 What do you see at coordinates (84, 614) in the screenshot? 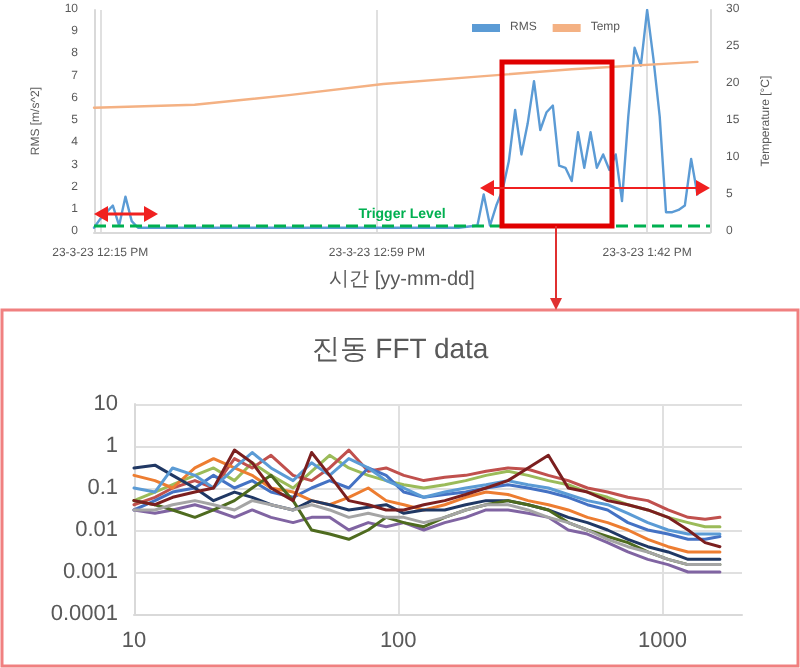
I see `y-tick-label: 0.0001` at bounding box center [84, 614].